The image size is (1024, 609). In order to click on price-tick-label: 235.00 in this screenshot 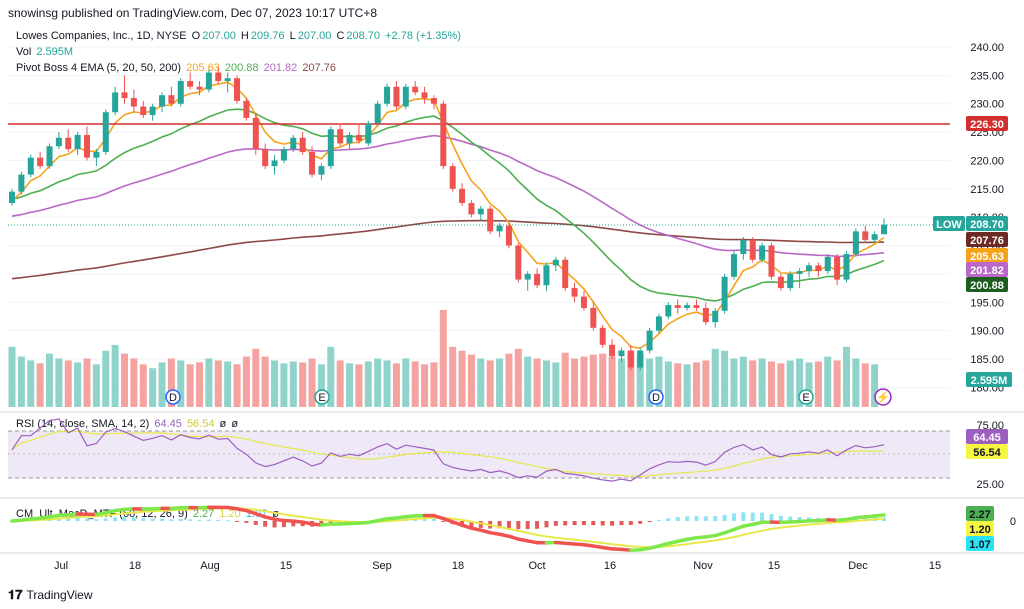, I will do `click(987, 76)`.